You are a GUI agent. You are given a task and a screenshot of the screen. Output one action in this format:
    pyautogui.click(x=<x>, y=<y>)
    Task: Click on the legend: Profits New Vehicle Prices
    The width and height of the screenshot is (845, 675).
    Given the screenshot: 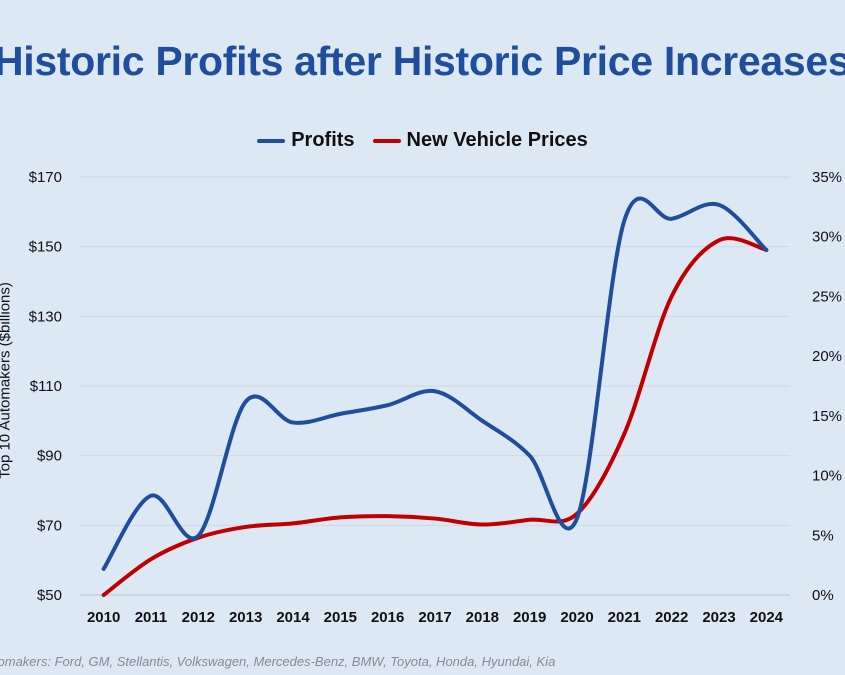 What is the action you would take?
    pyautogui.click(x=422, y=140)
    